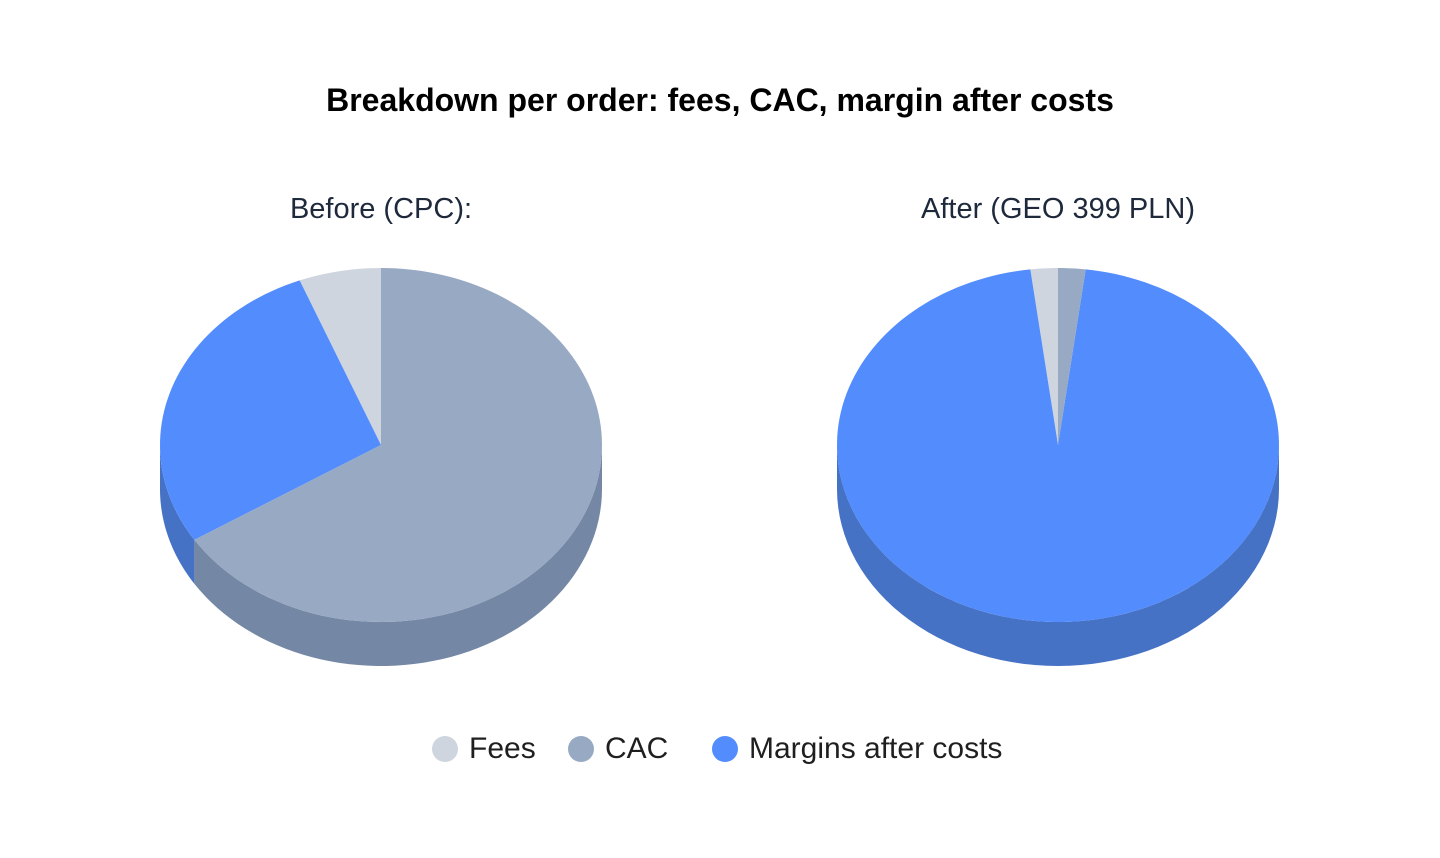  What do you see at coordinates (502, 748) in the screenshot?
I see `legend-label-fees: Fees` at bounding box center [502, 748].